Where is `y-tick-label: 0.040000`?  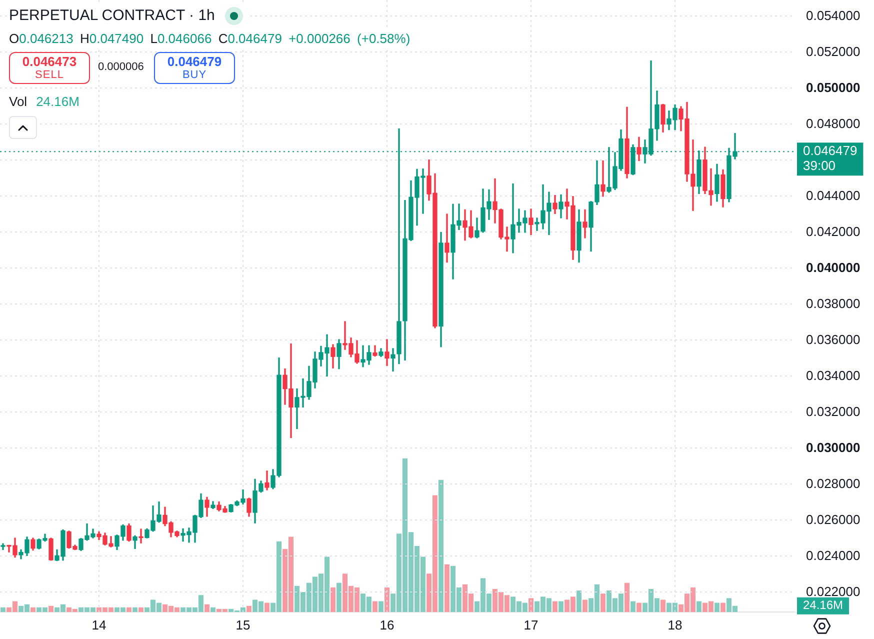
y-tick-label: 0.040000 is located at coordinates (833, 267).